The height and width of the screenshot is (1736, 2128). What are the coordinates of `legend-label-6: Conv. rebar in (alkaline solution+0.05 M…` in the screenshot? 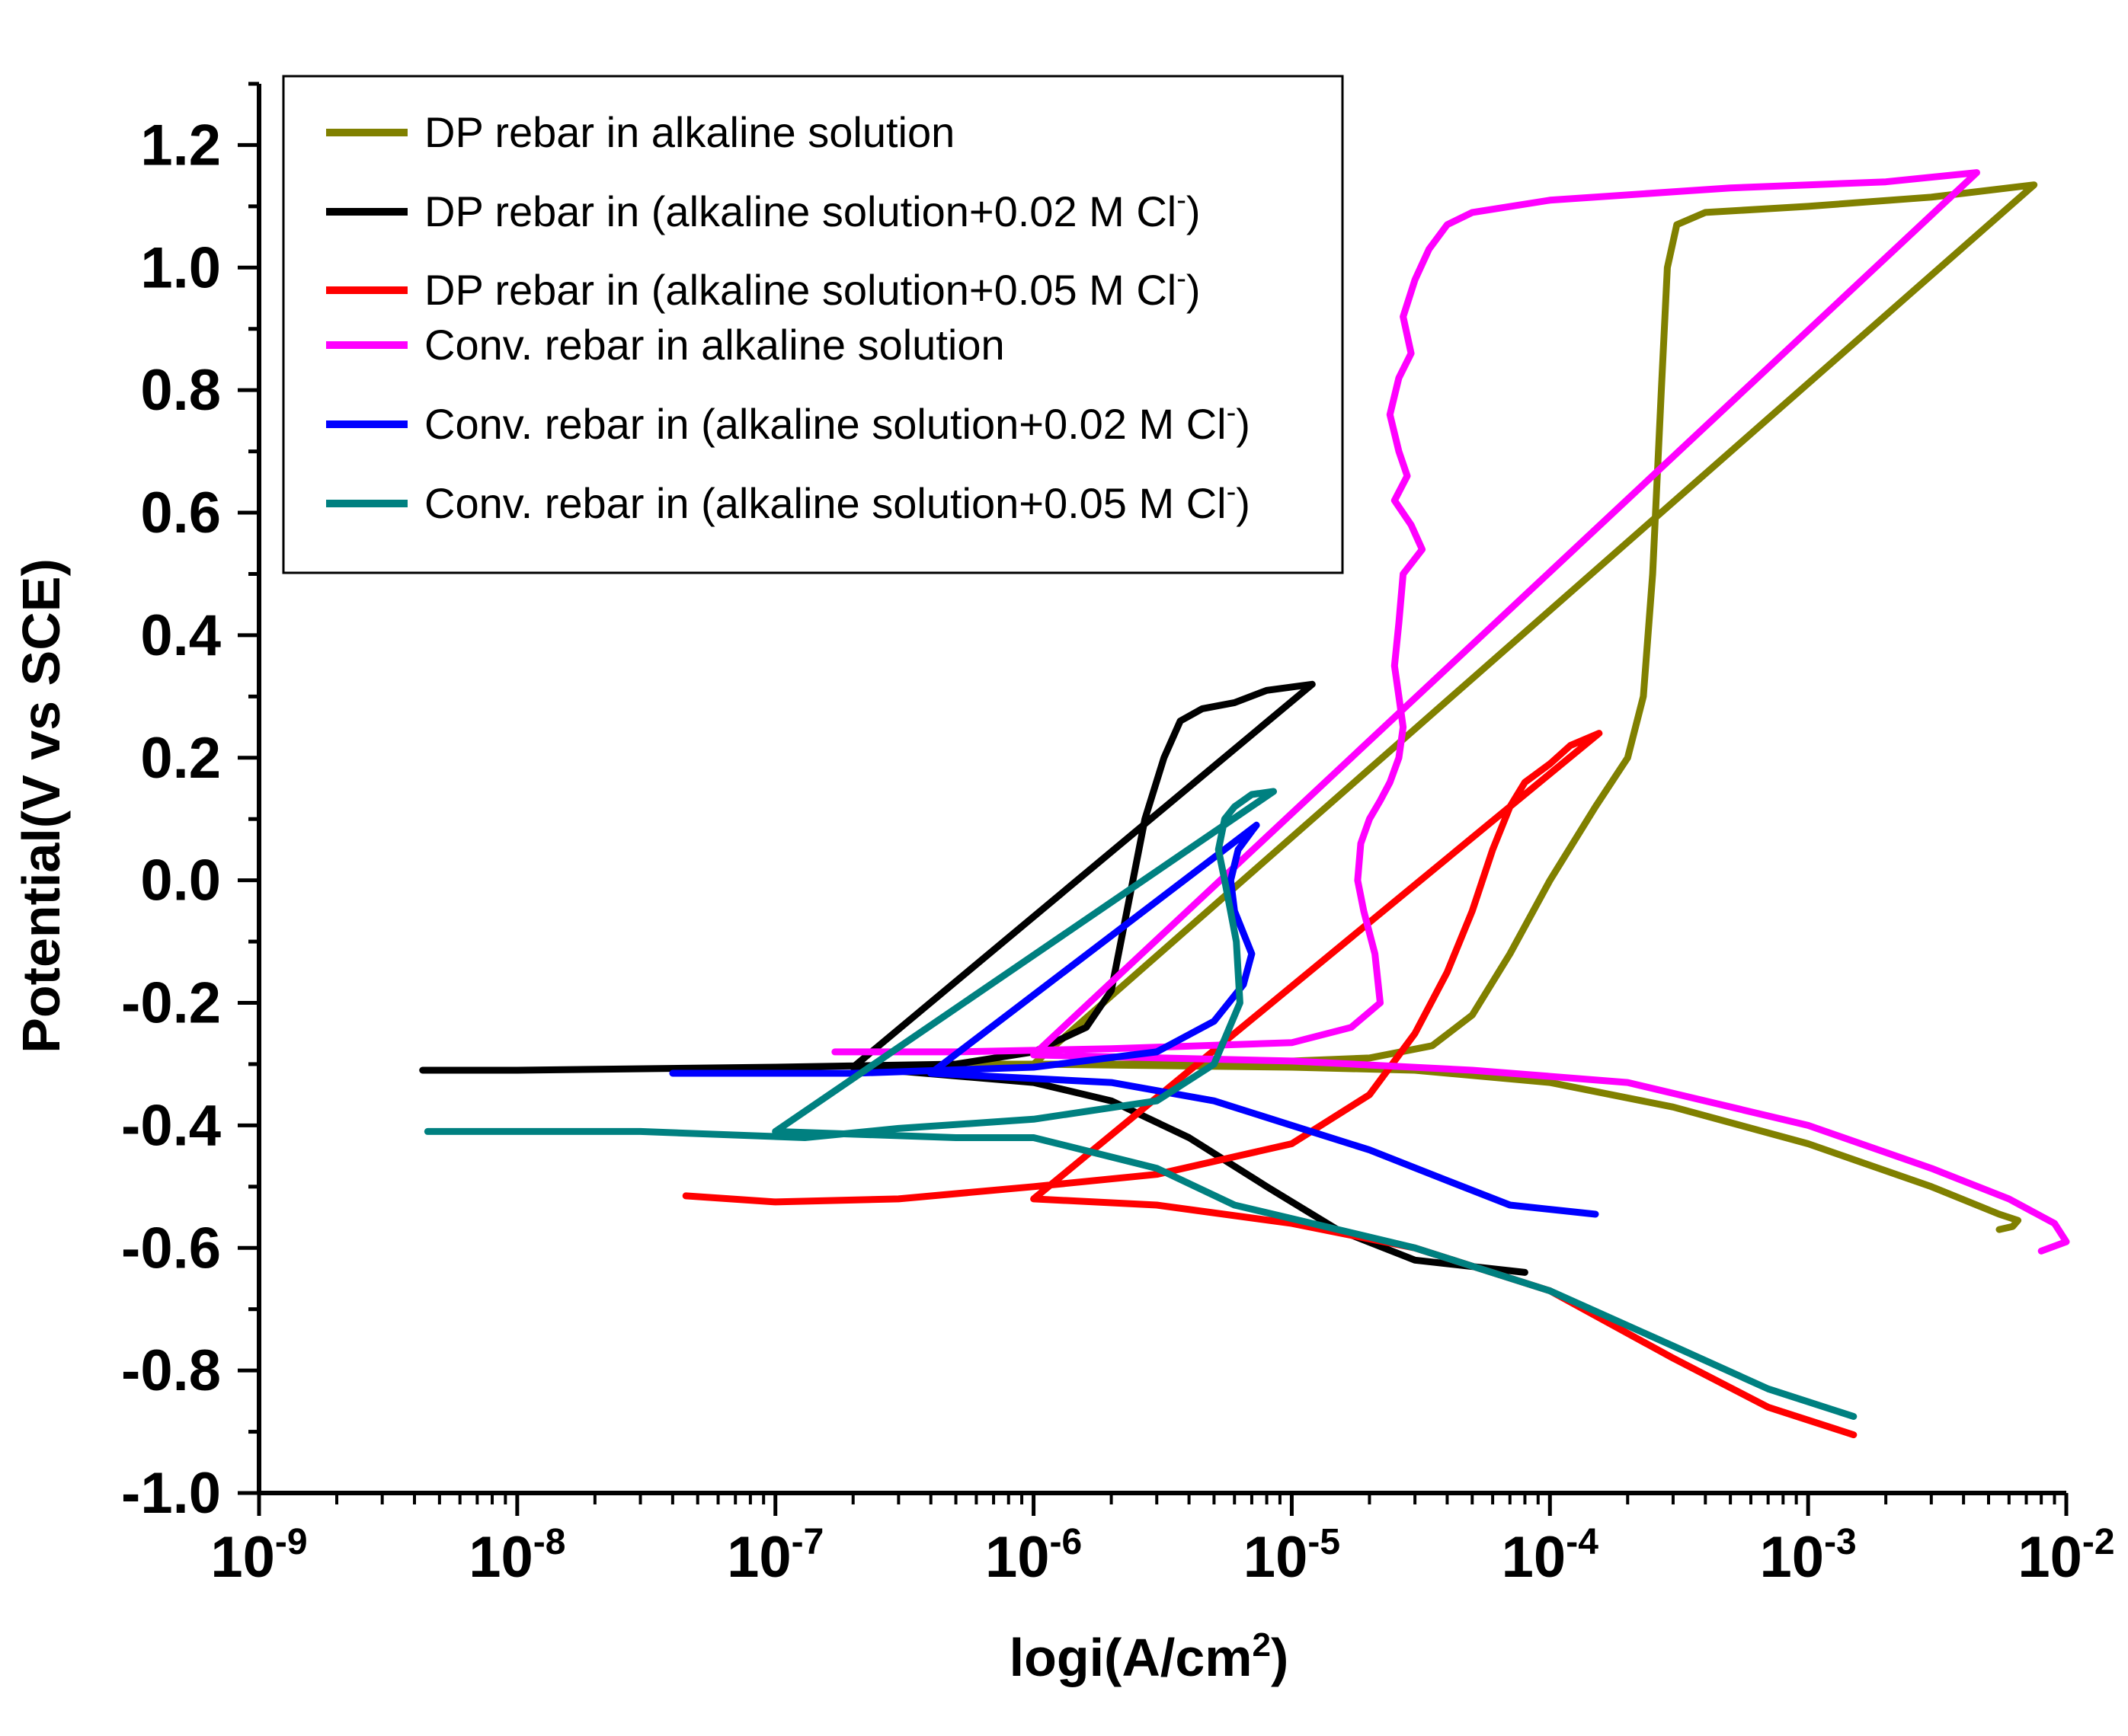 It's located at (837, 501).